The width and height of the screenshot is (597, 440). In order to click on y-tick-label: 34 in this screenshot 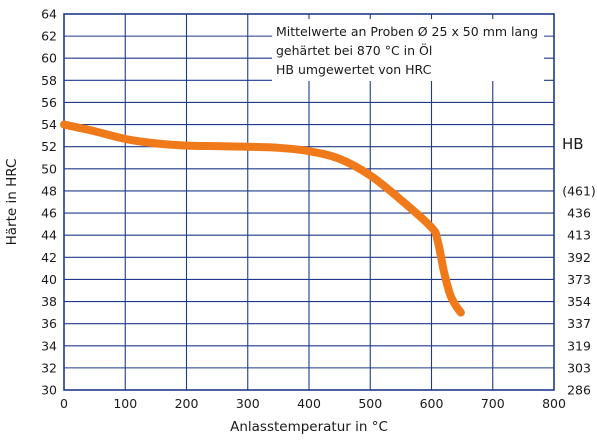, I will do `click(49, 345)`.